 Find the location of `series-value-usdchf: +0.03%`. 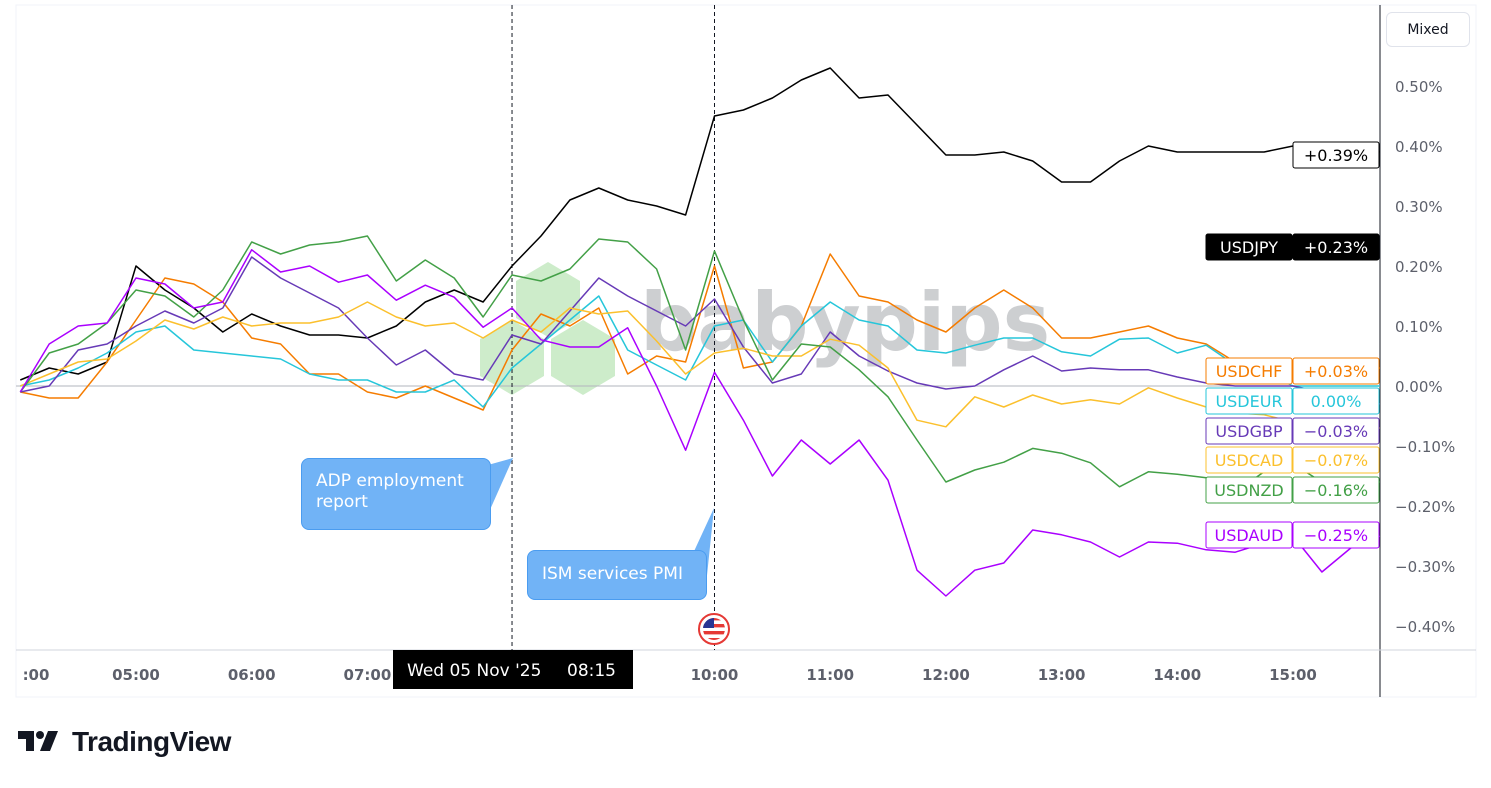

series-value-usdchf: +0.03% is located at coordinates (1336, 371).